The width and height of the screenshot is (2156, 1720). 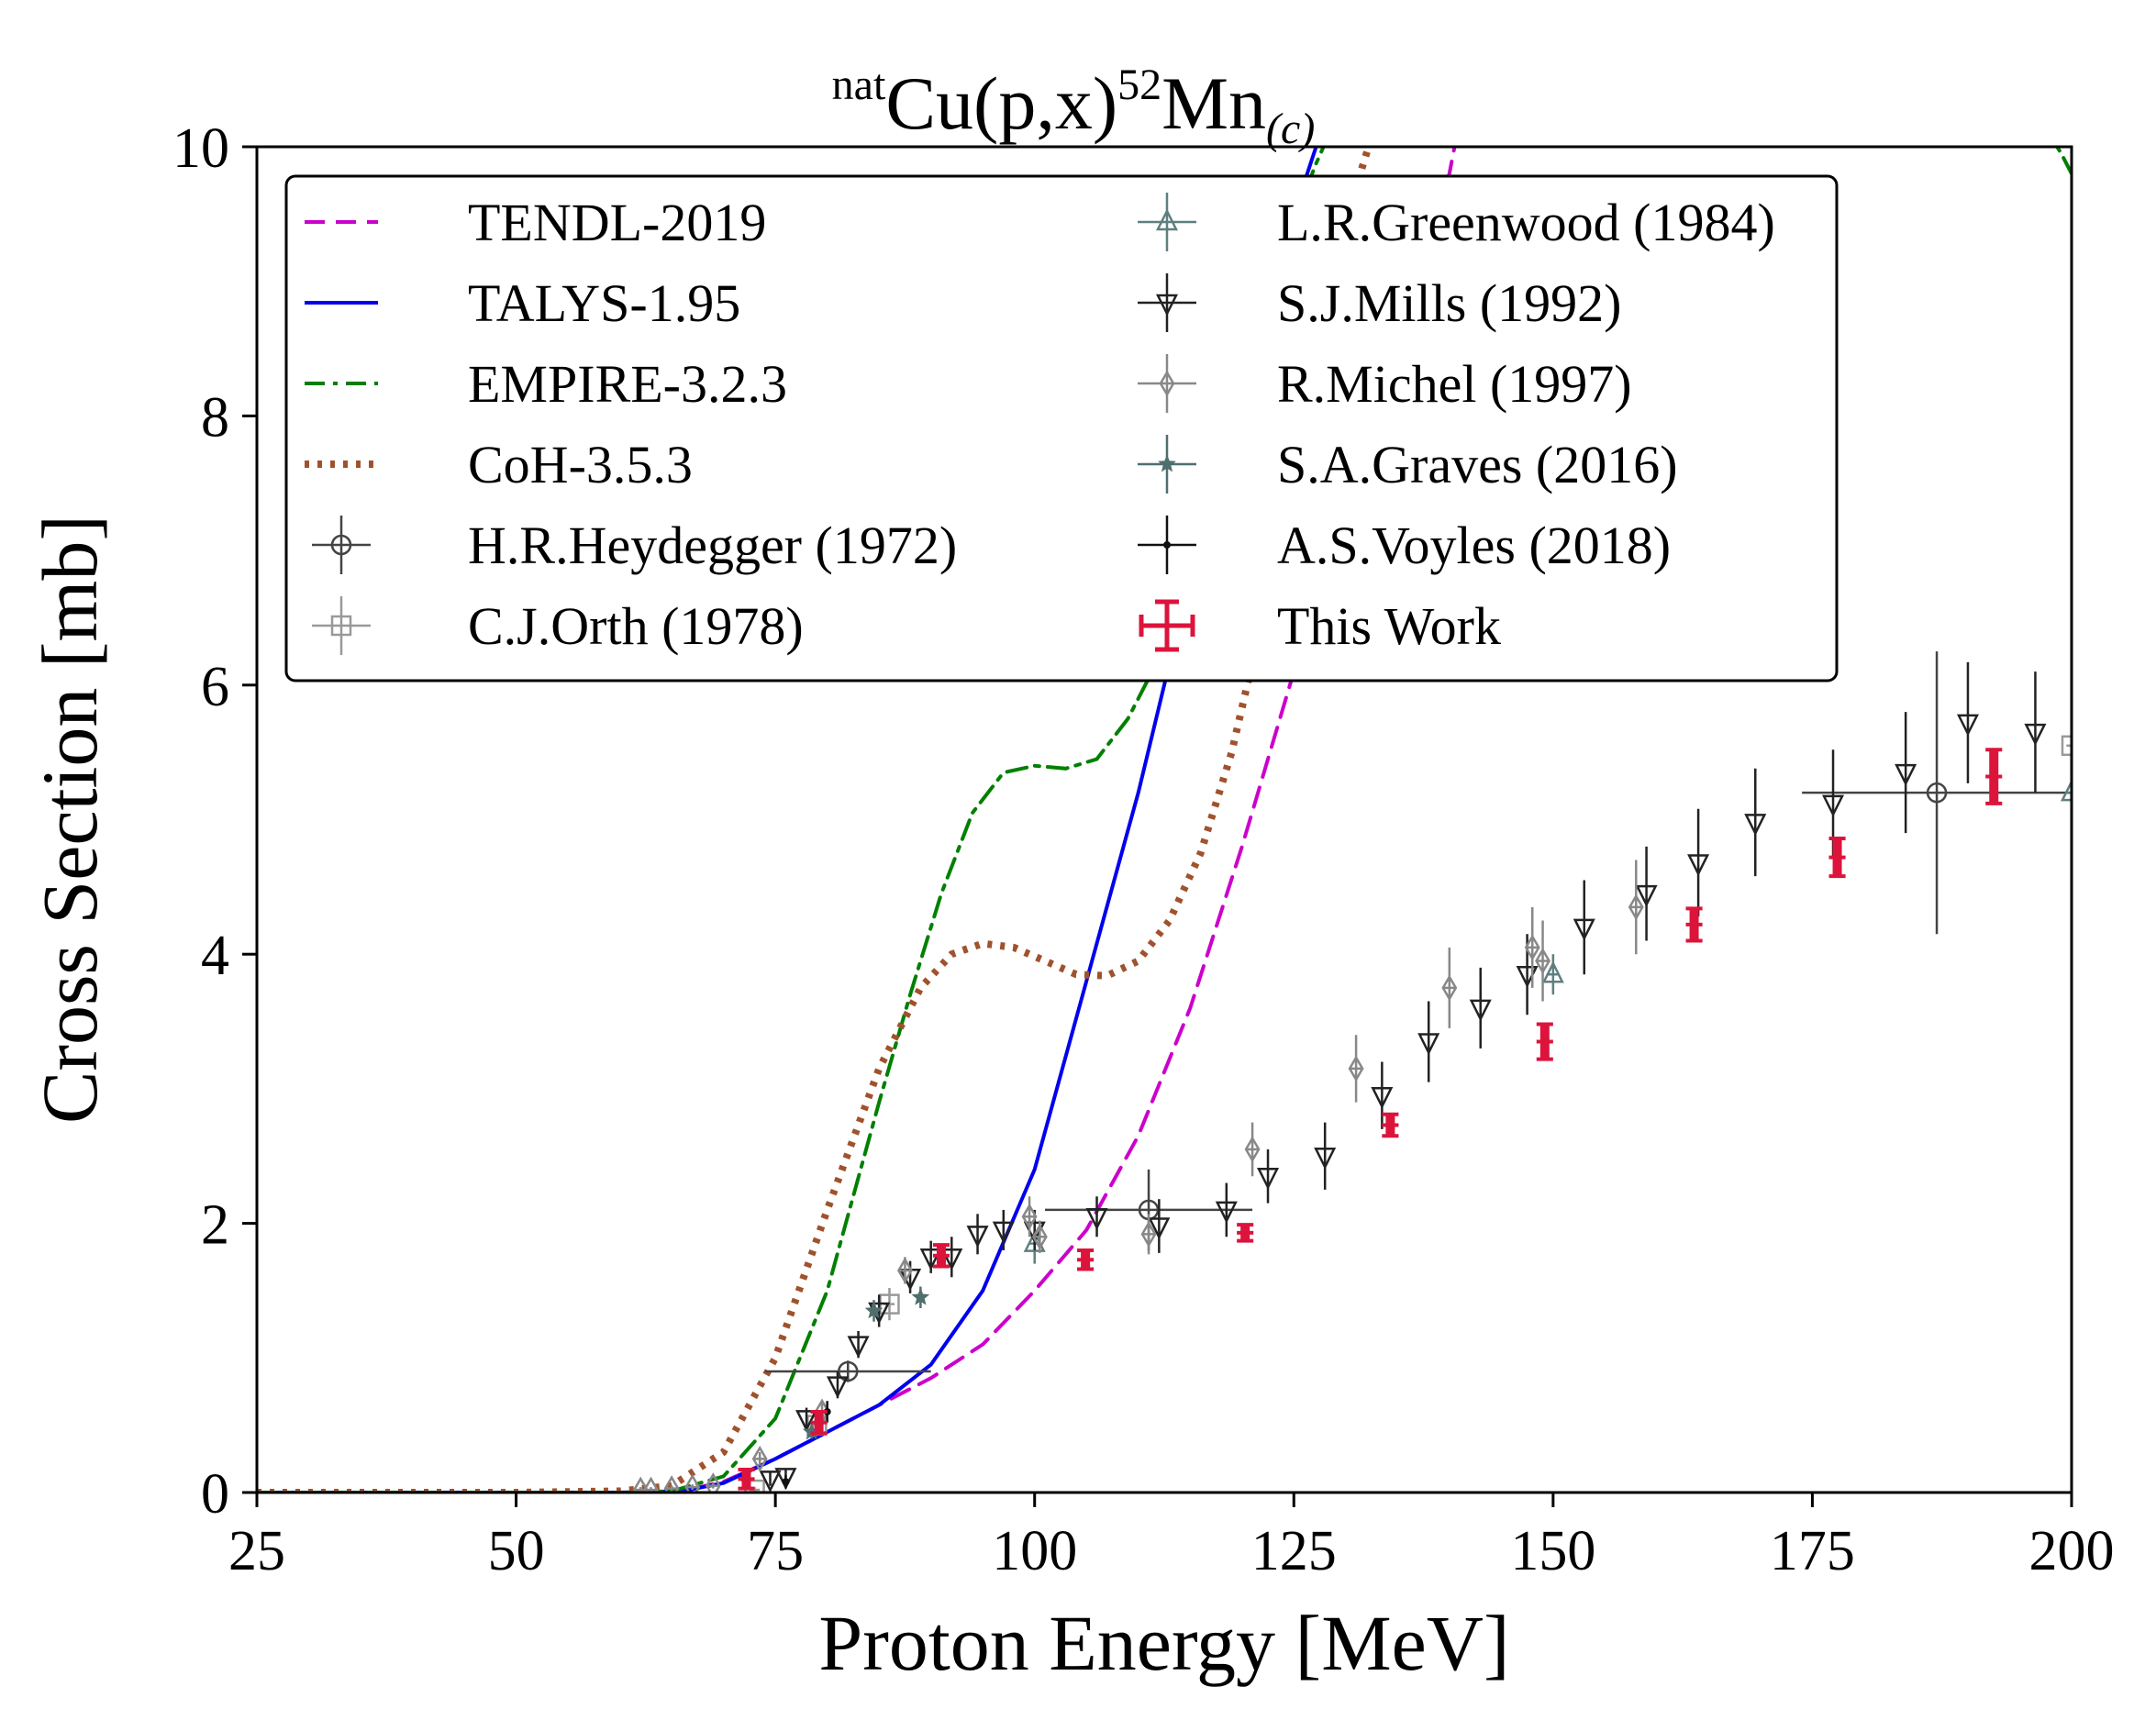 I want to click on legend-label: C.J.Orth (1978), so click(x=636, y=626).